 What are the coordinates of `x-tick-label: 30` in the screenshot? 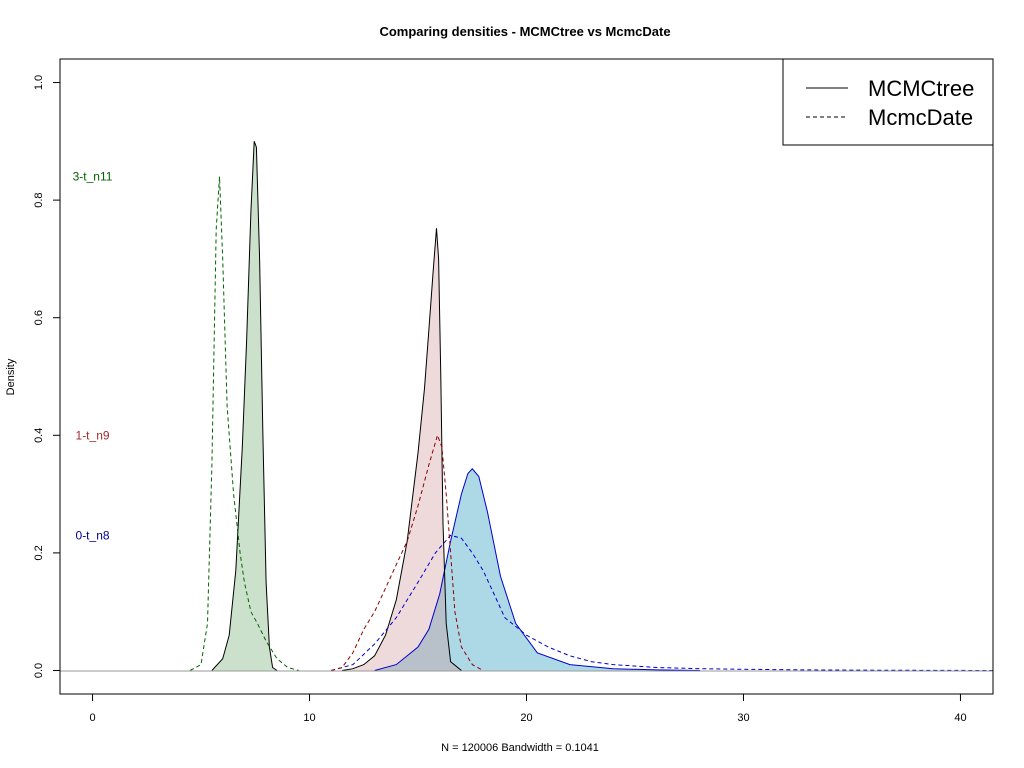 It's located at (743, 718).